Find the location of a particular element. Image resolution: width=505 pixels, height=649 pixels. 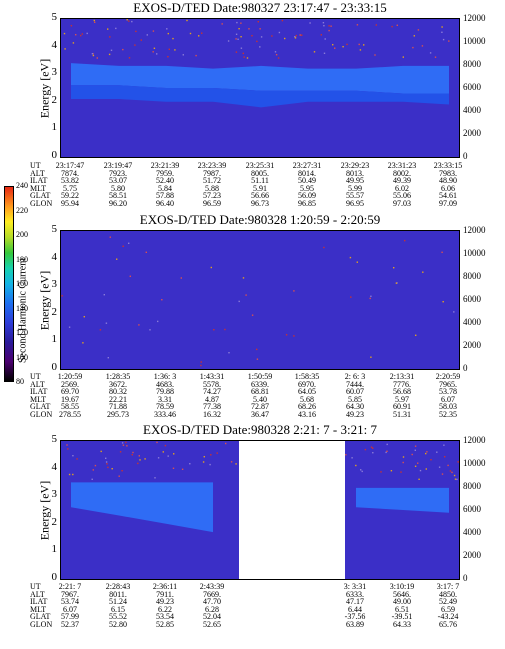

ephemeris-cell: 53.82 is located at coordinates (70, 181).